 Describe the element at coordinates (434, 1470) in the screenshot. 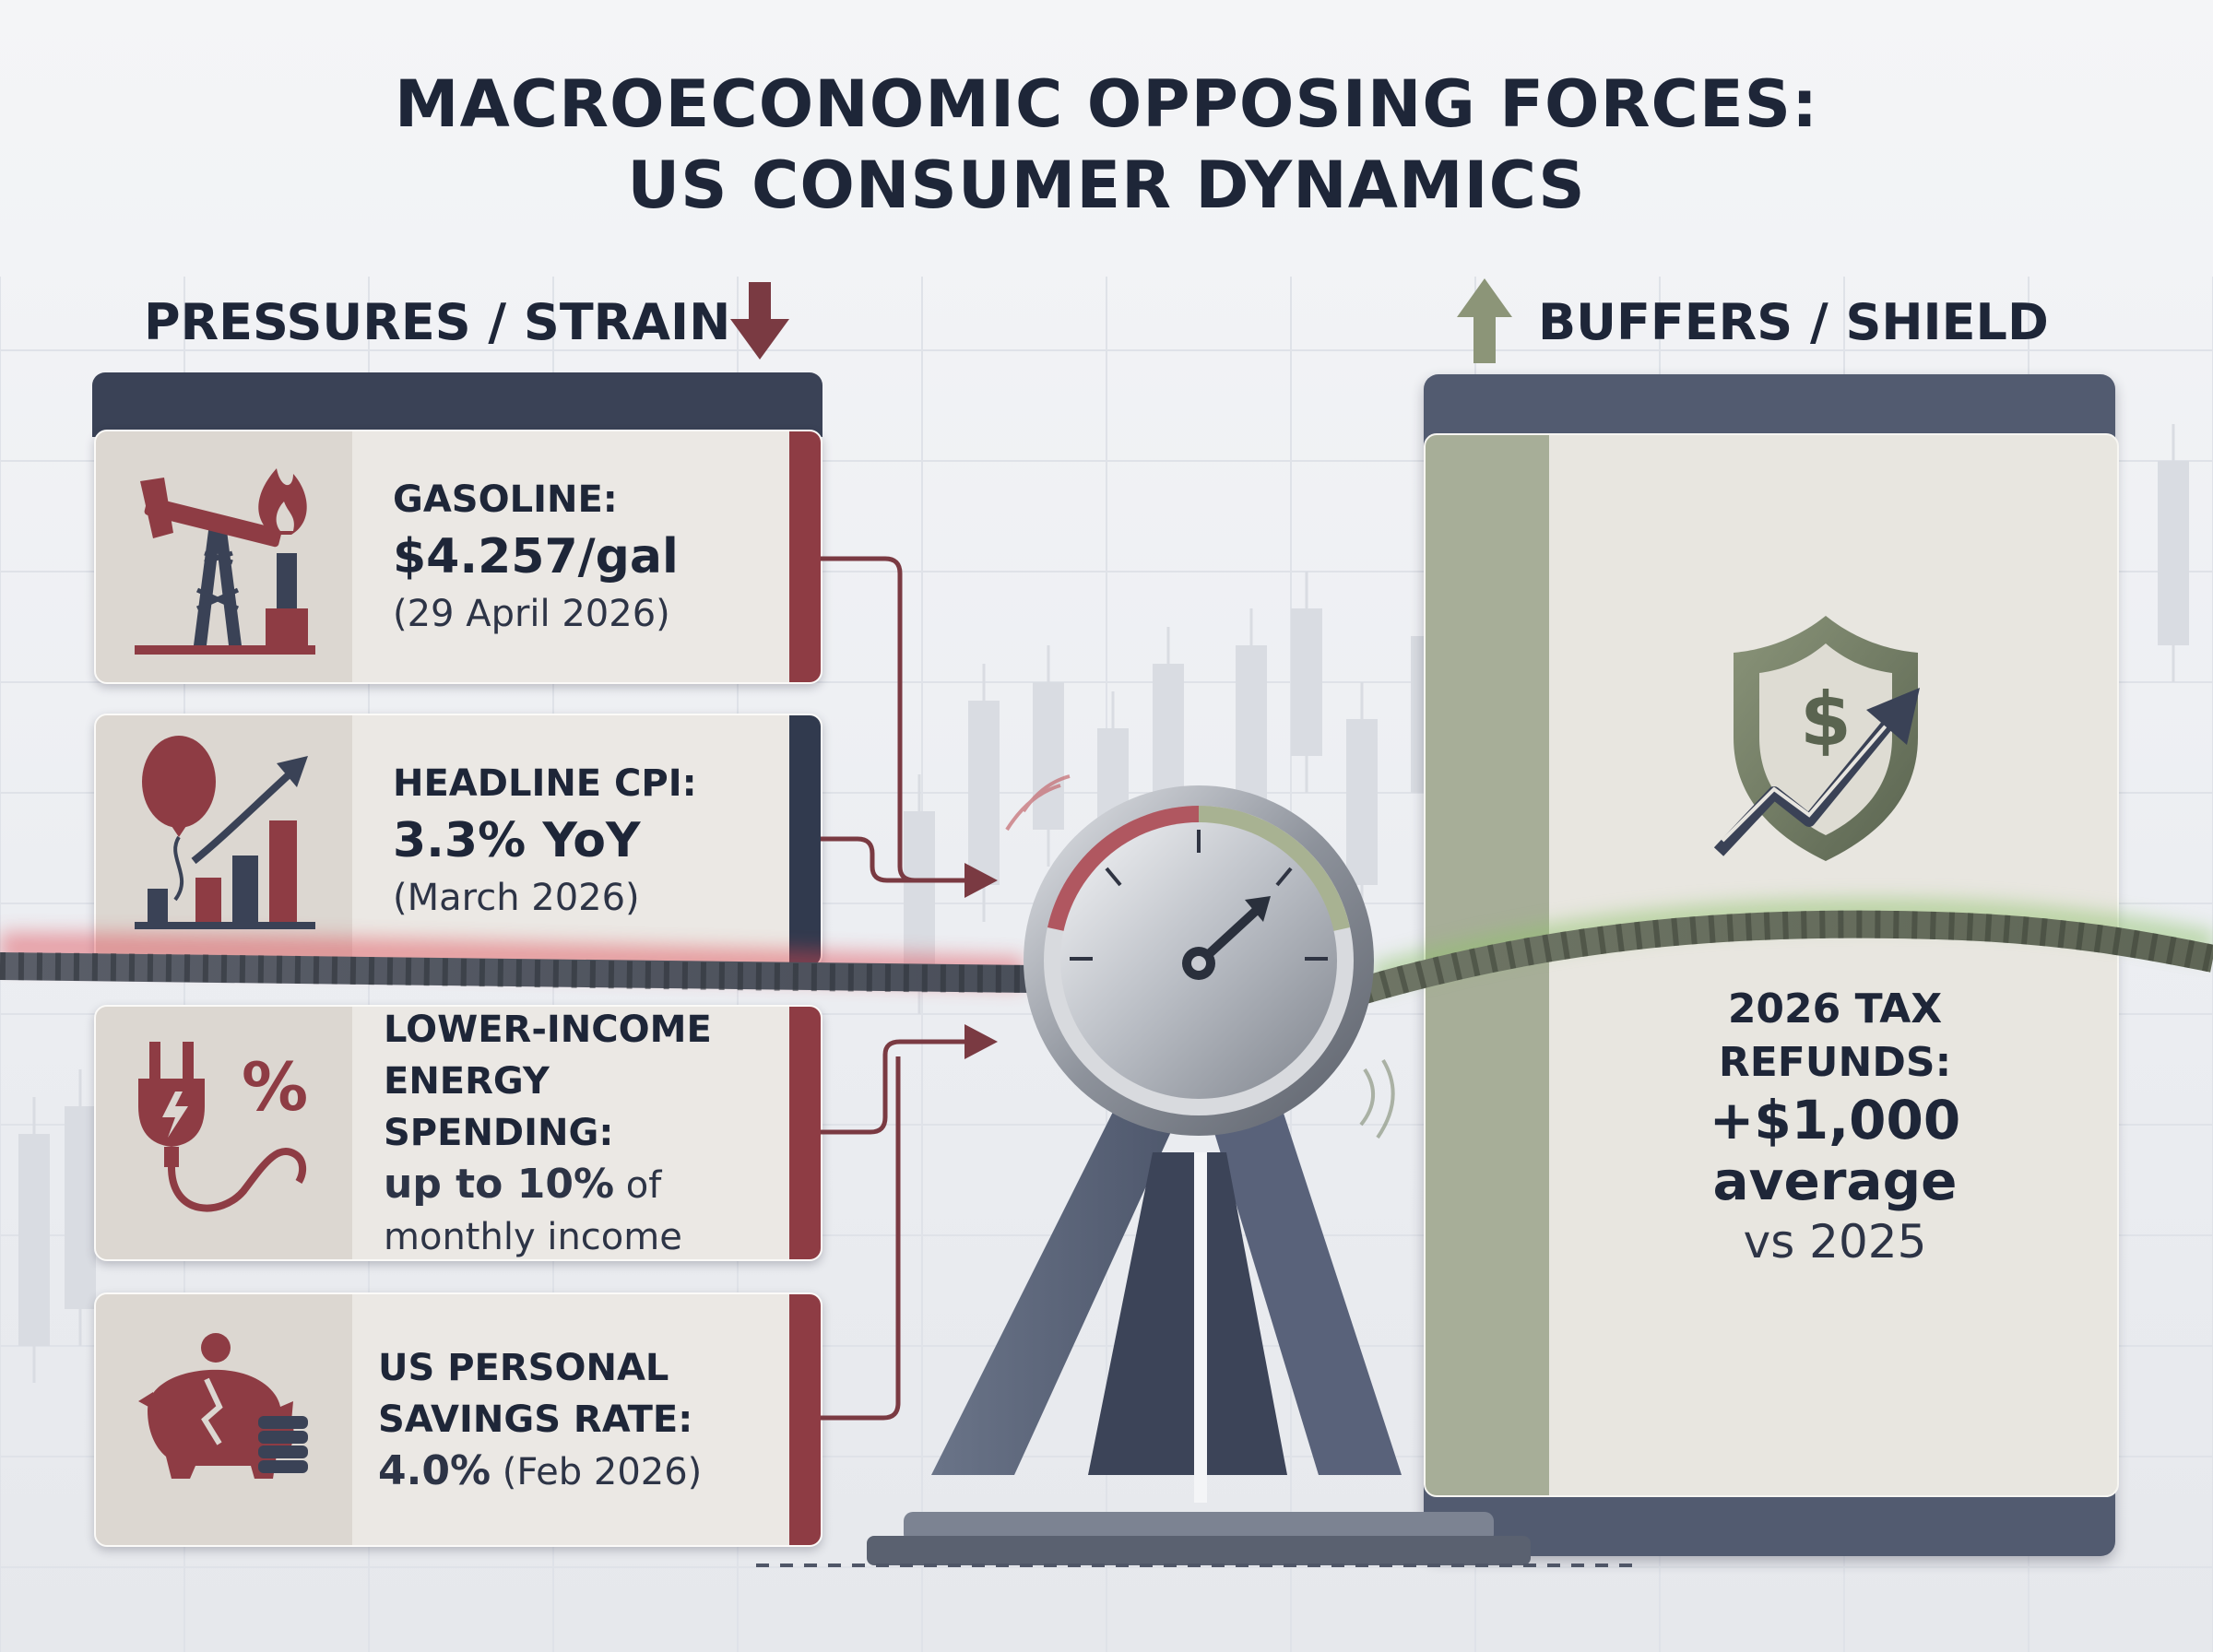

I see `savings-value: 4.0%` at that location.